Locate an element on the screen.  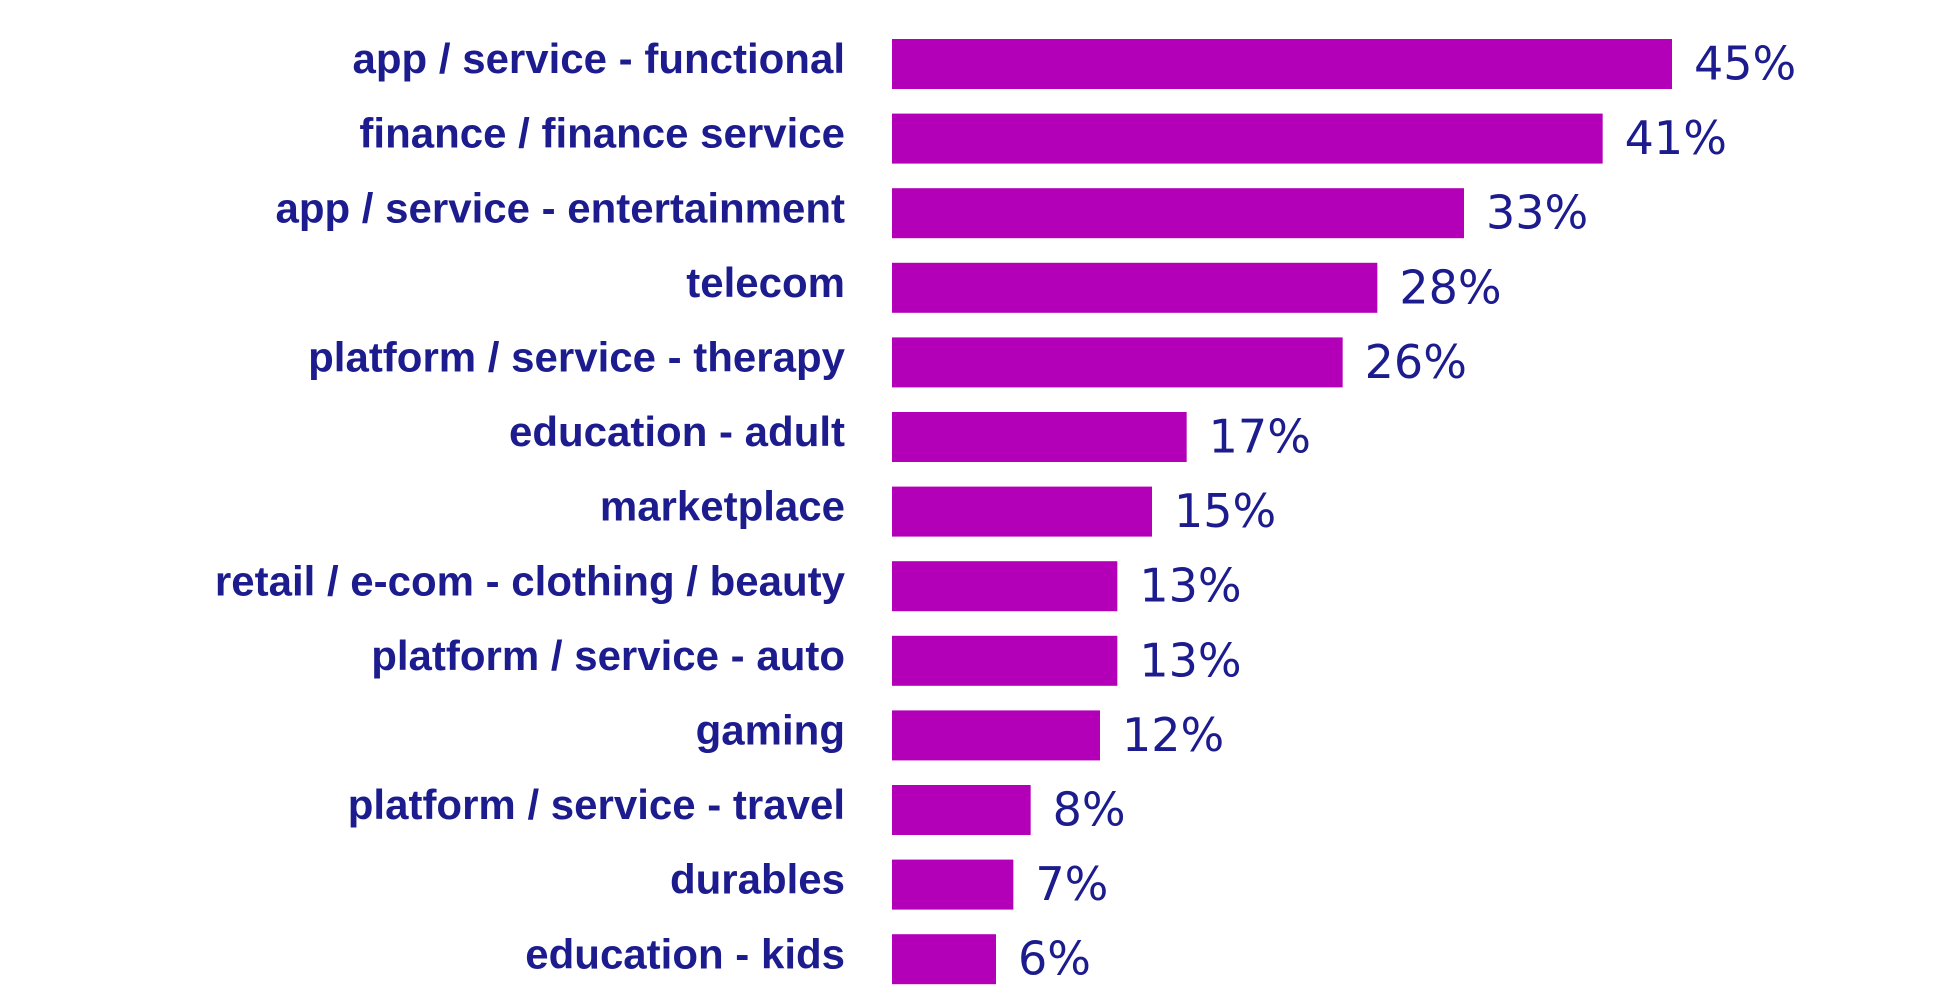
category-label: finance / finance service is located at coordinates (602, 133).